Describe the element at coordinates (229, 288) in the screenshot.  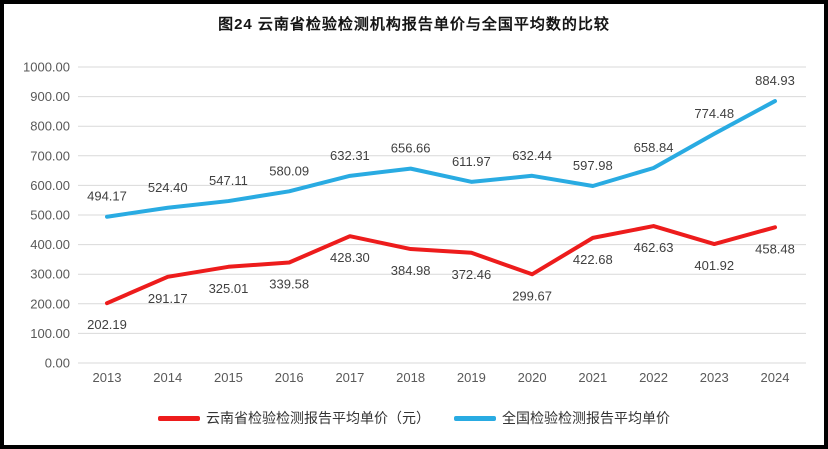
I see `data-label: 325.01` at that location.